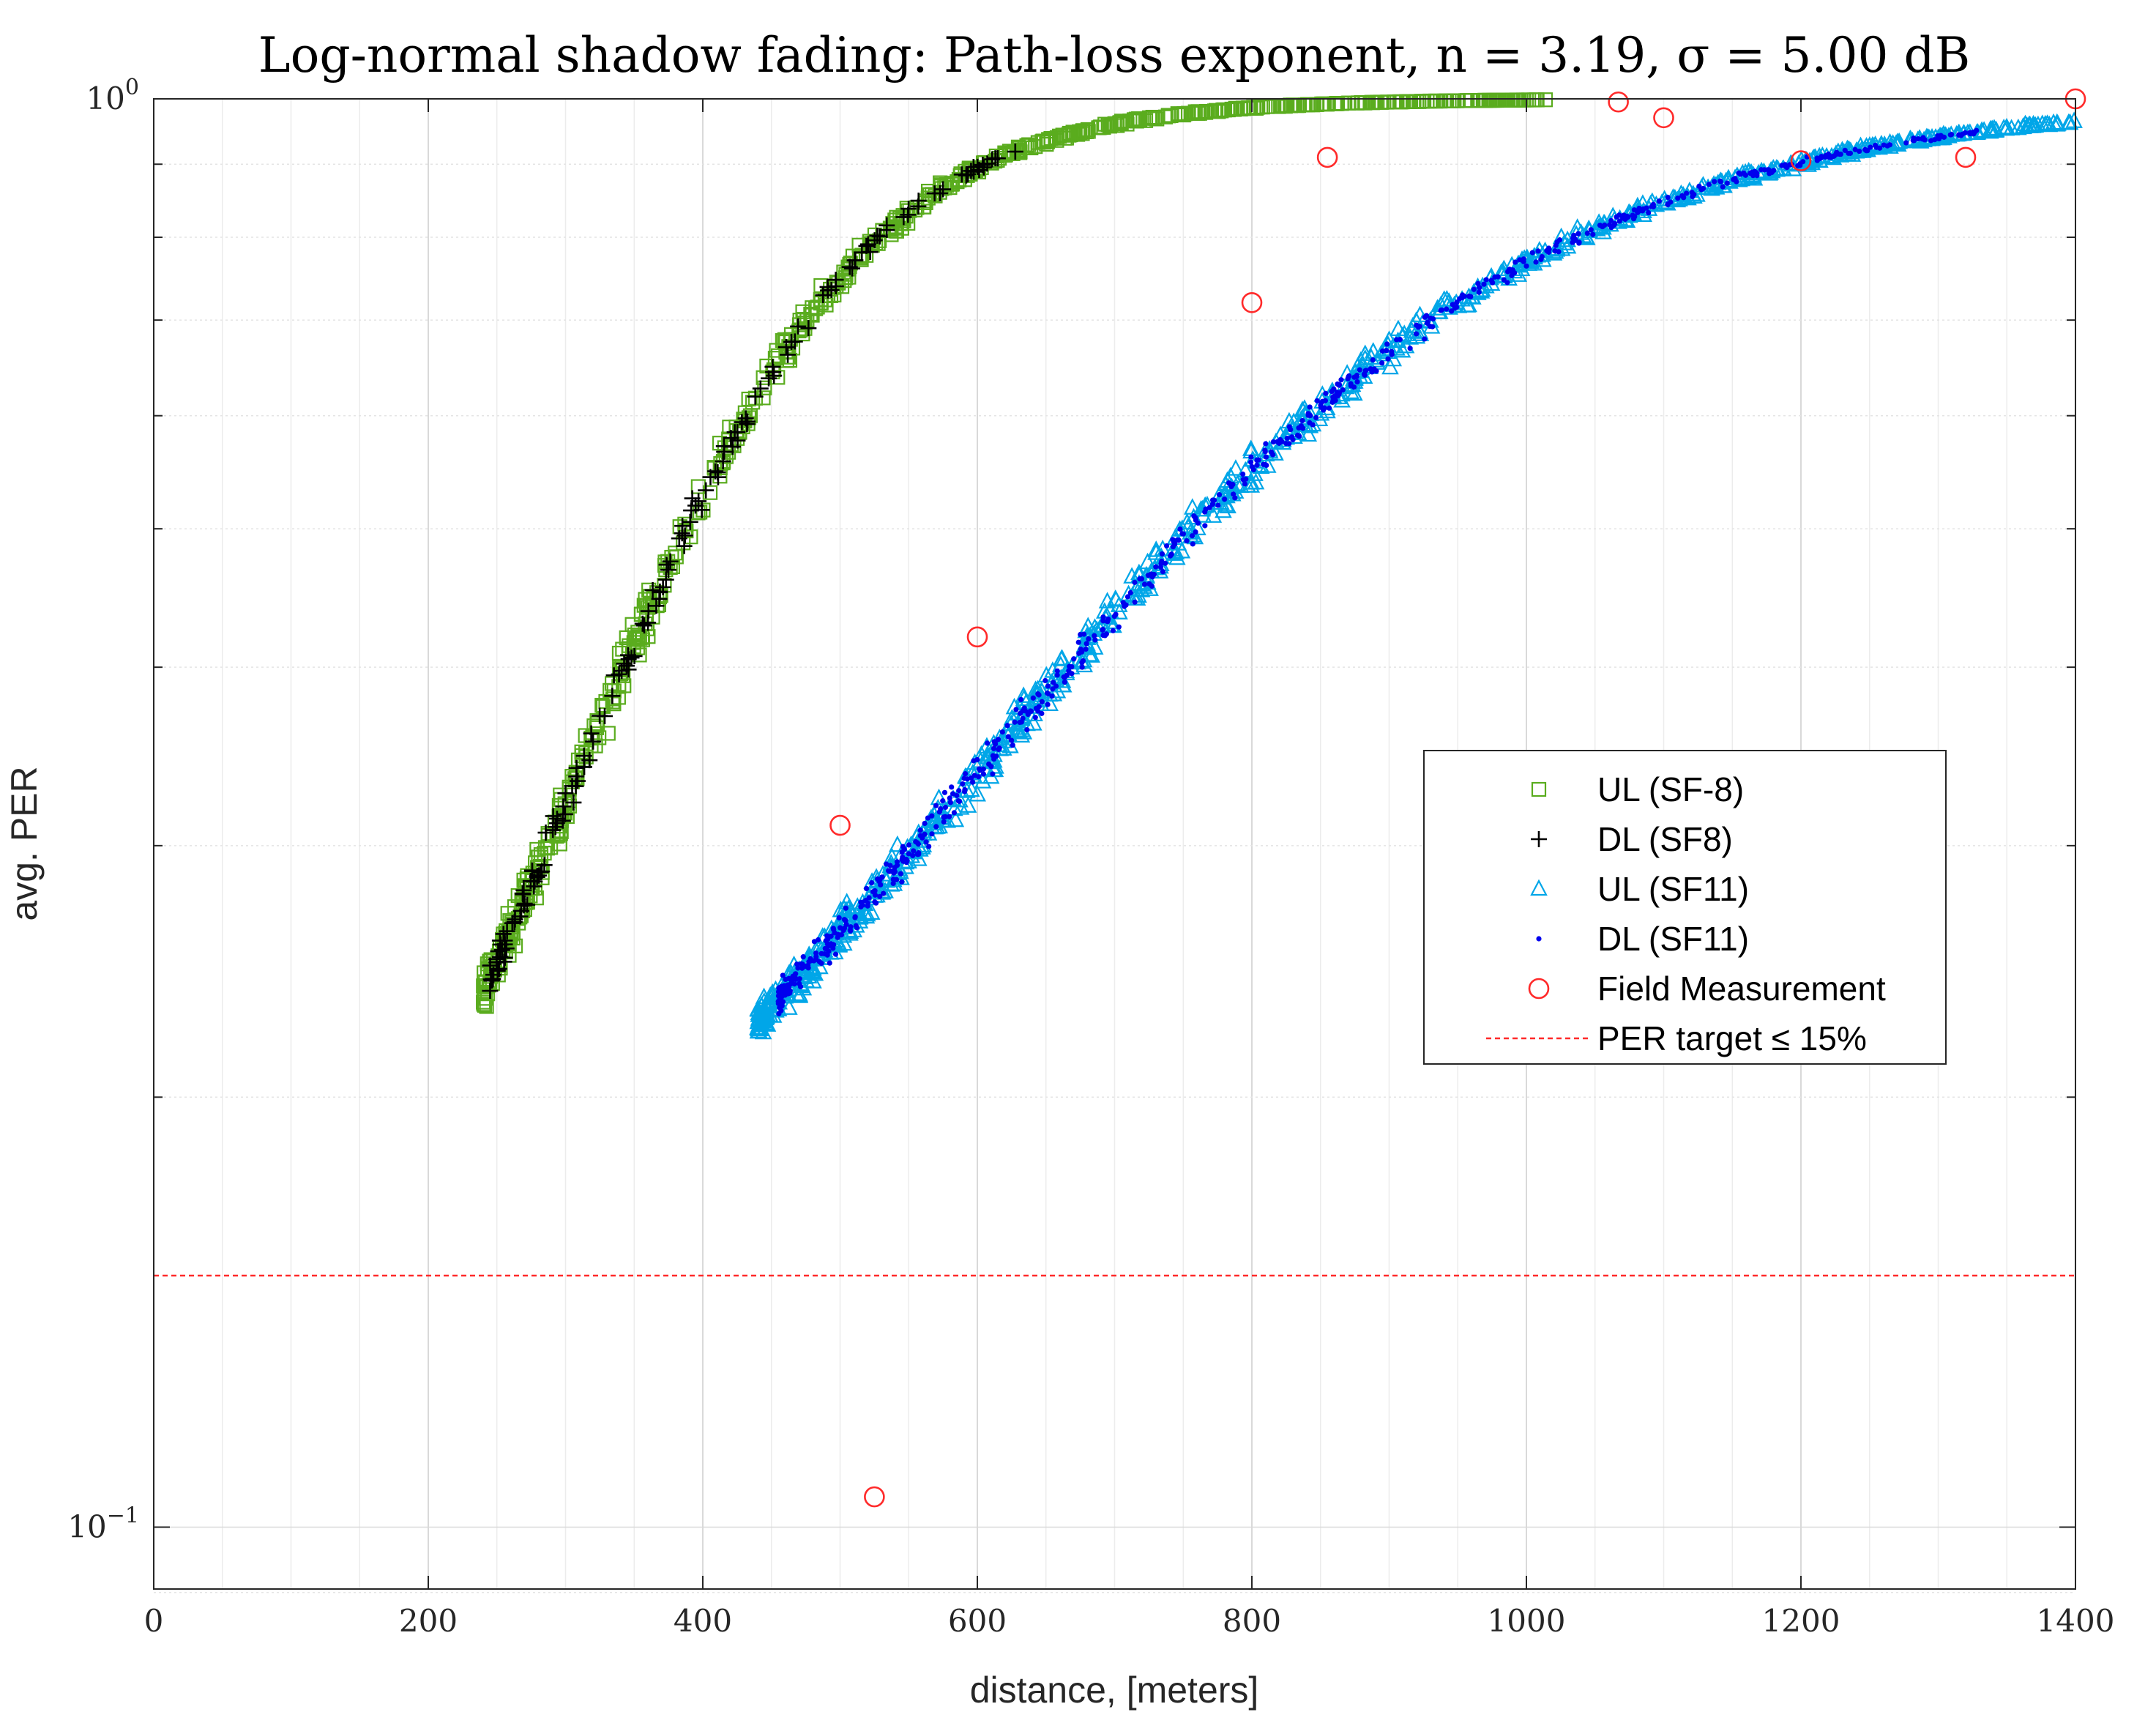  What do you see at coordinates (752, 572) in the screenshot?
I see `series-plus` at bounding box center [752, 572].